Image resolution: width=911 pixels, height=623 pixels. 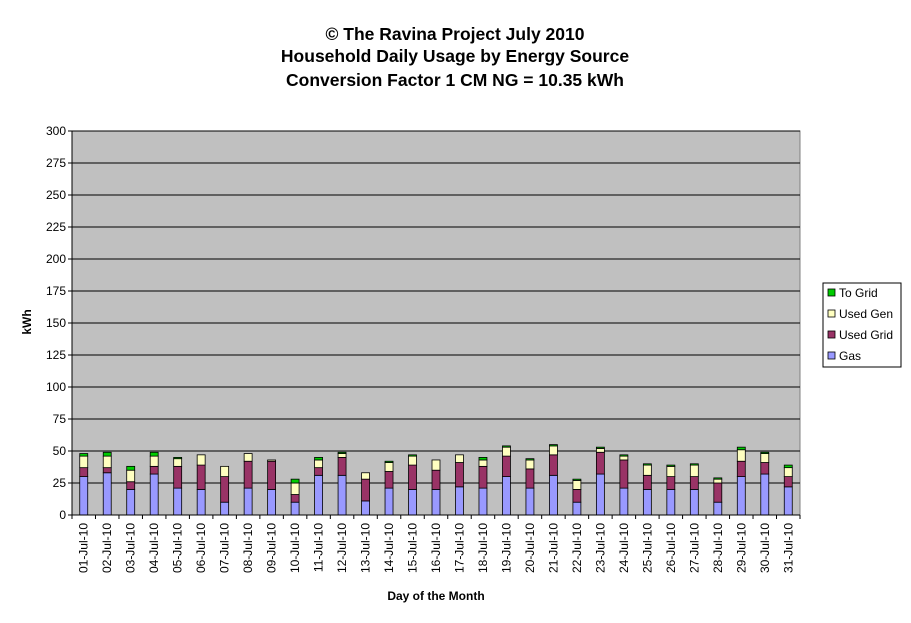 What do you see at coordinates (858, 293) in the screenshot?
I see `legend-label: To Grid` at bounding box center [858, 293].